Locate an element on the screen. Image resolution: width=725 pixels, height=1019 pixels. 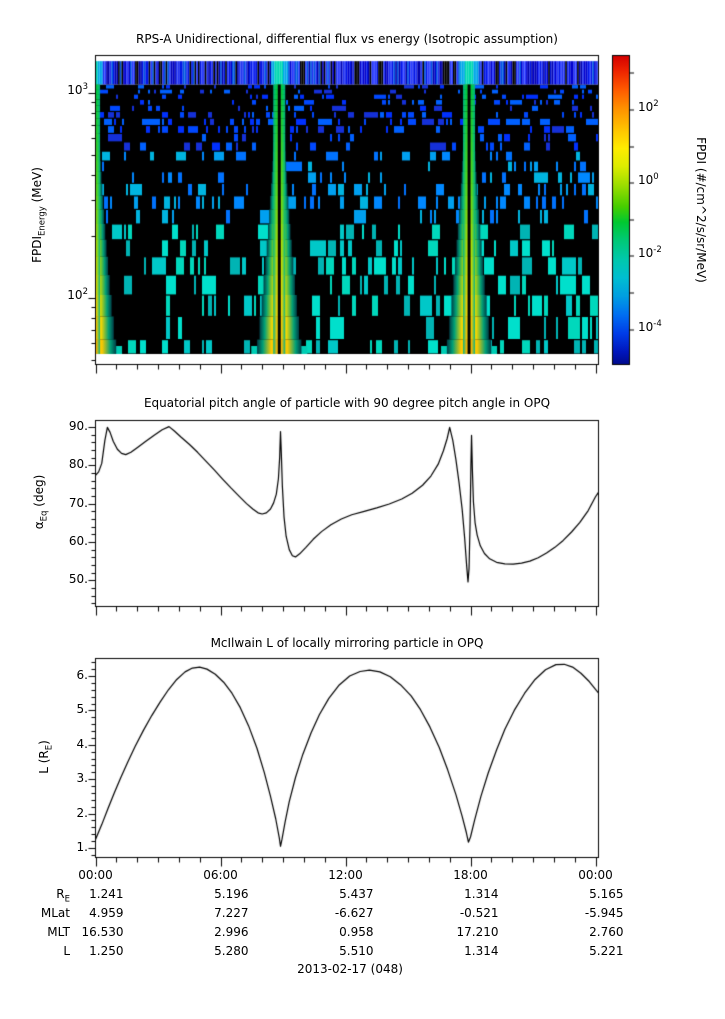
colorbar-tick-label: 102 is located at coordinates (648, 107).